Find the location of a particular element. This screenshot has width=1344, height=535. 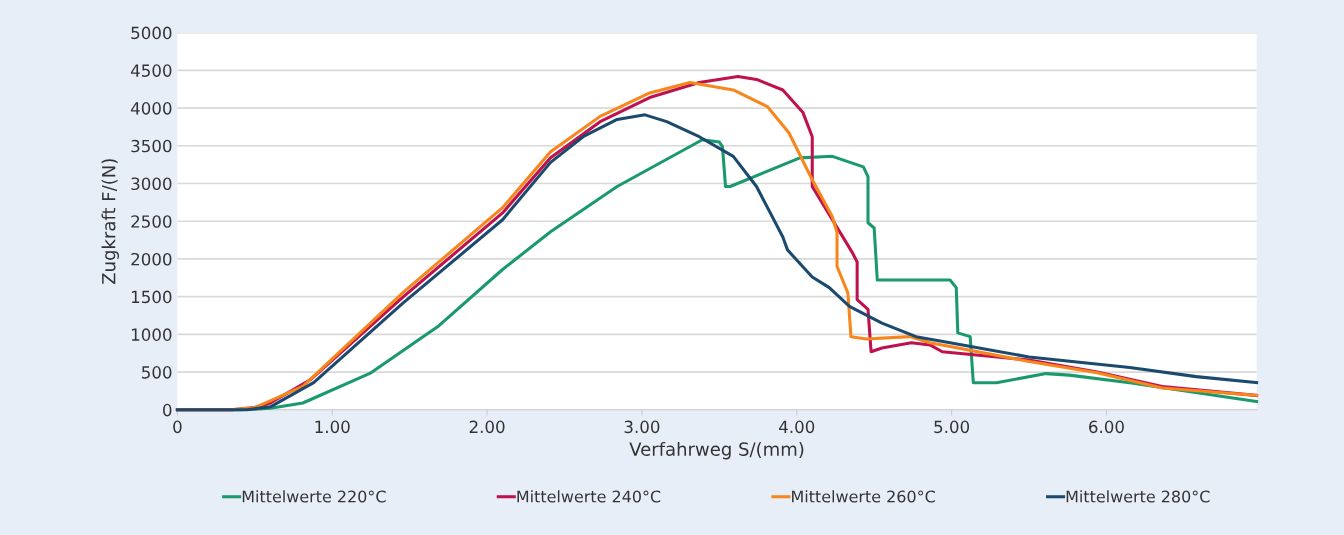

y-tick-label: 4000 is located at coordinates (151, 108).